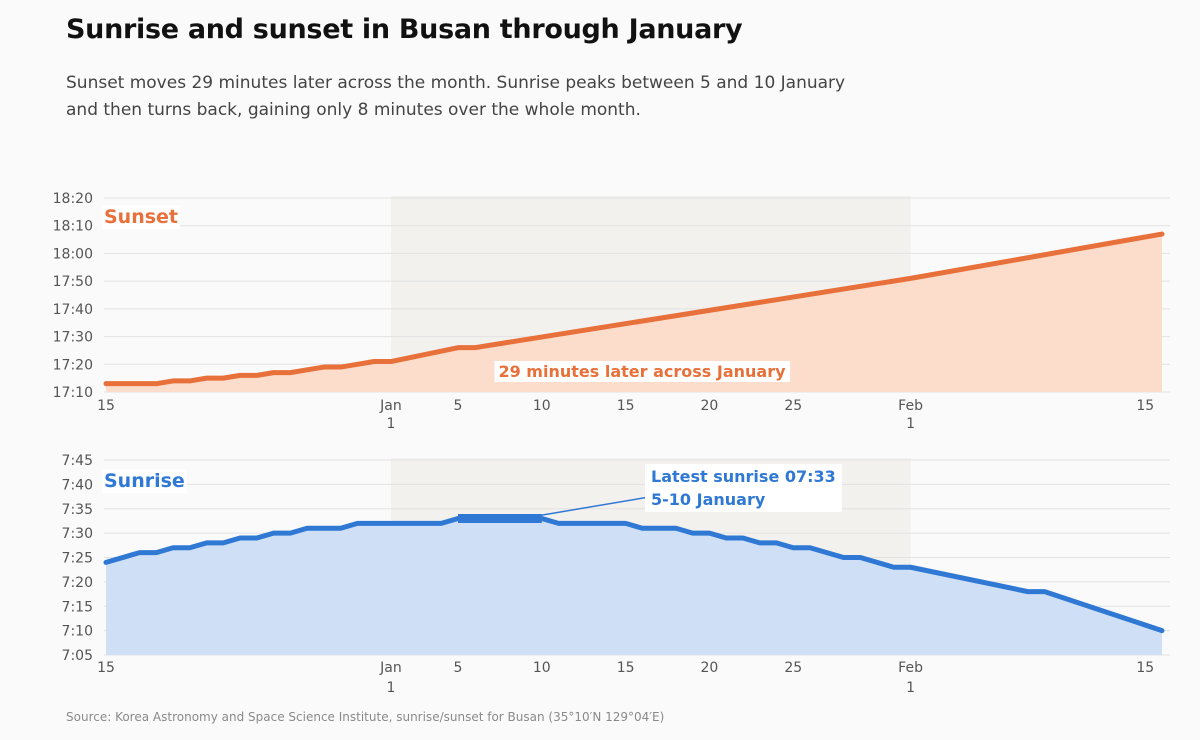  I want to click on y-tick-label: 7:35, so click(77, 510).